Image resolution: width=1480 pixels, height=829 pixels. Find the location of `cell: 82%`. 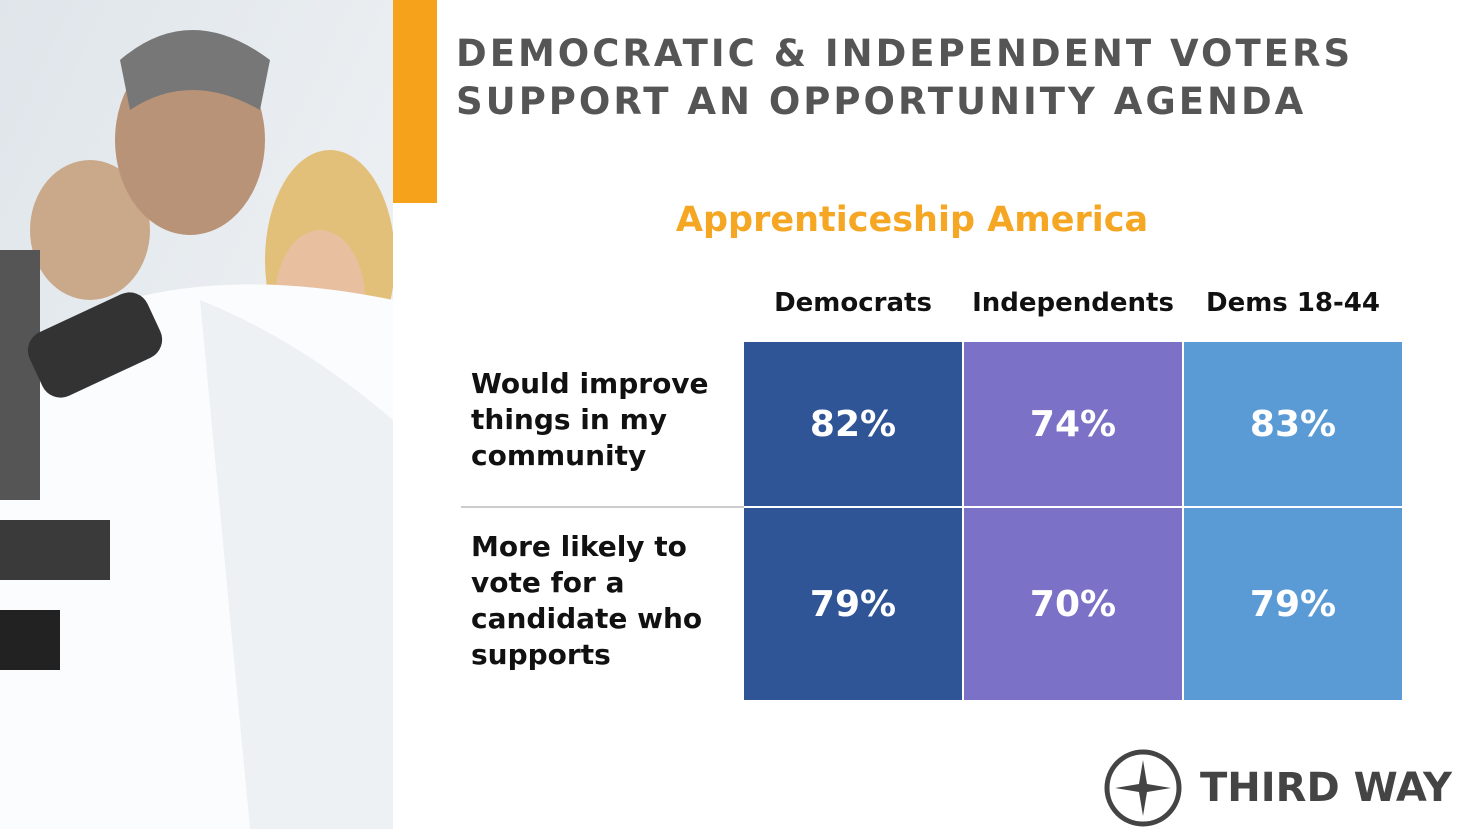

cell: 82% is located at coordinates (853, 424).